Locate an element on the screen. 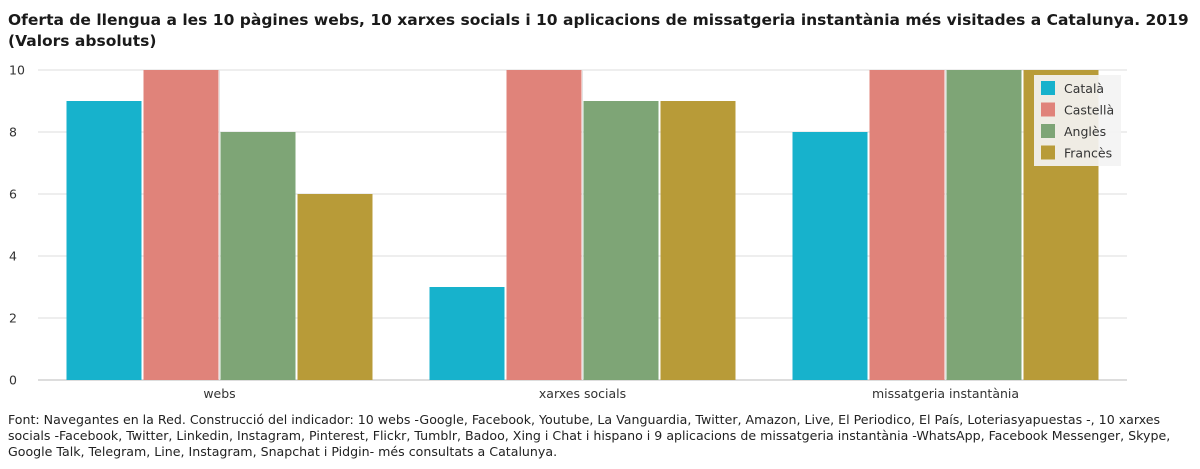 The width and height of the screenshot is (1200, 469). legend-label-2: Anglès is located at coordinates (1085, 131).